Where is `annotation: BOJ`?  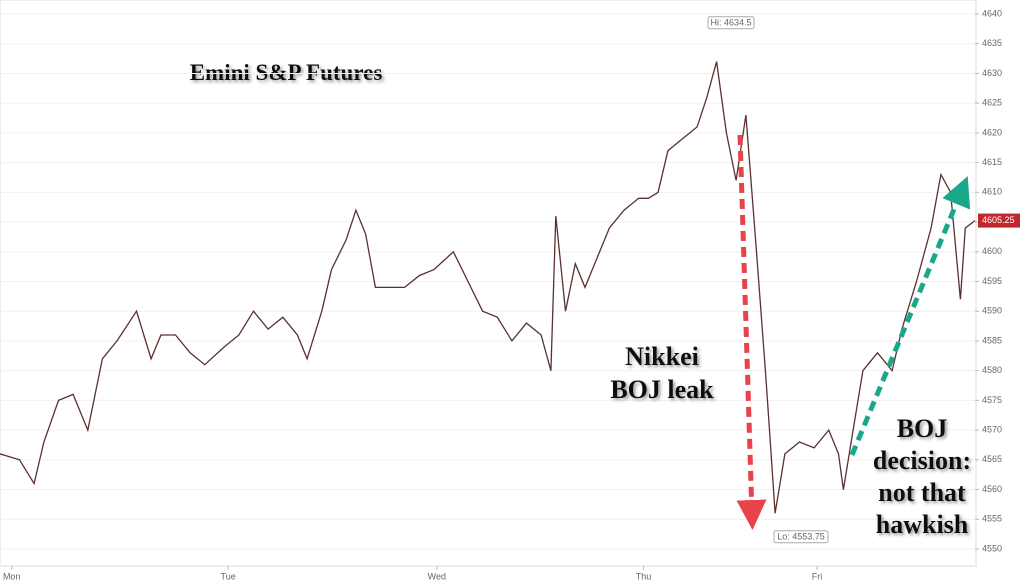 annotation: BOJ is located at coordinates (922, 428).